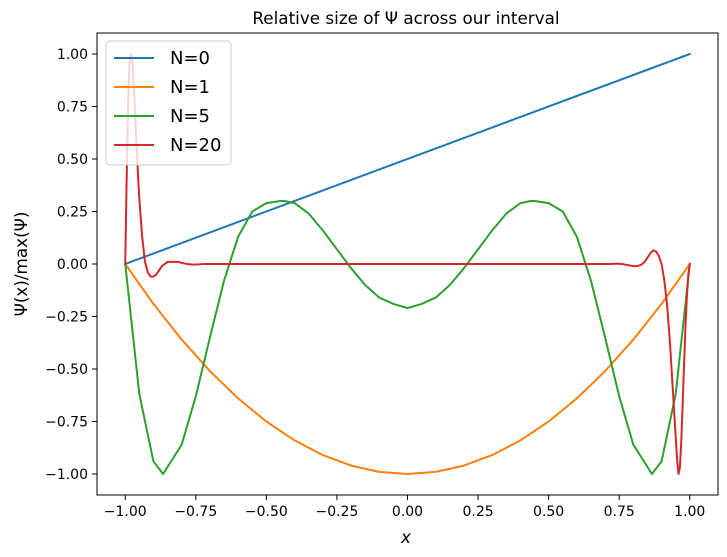 The height and width of the screenshot is (557, 727). What do you see at coordinates (195, 512) in the screenshot?
I see `x-tick-label: −0.75` at bounding box center [195, 512].